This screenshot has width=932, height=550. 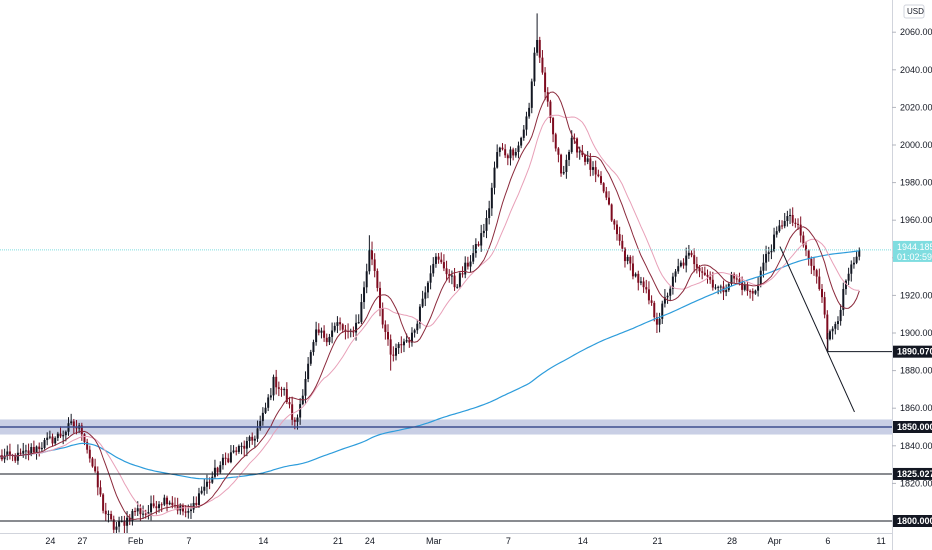 What do you see at coordinates (188, 541) in the screenshot?
I see `time-tick-label: 7` at bounding box center [188, 541].